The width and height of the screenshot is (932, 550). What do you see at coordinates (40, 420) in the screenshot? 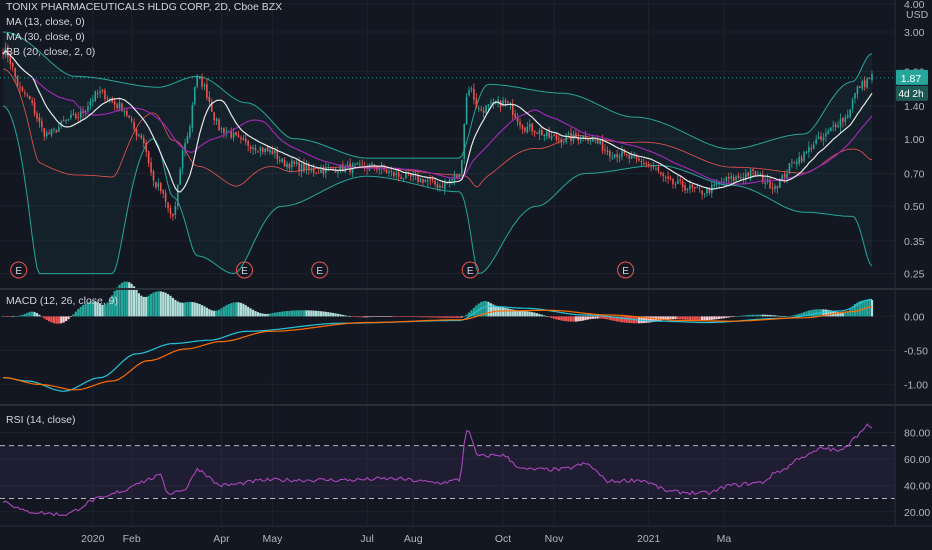
I see `rsi-legend: RSI (14, close)` at bounding box center [40, 420].